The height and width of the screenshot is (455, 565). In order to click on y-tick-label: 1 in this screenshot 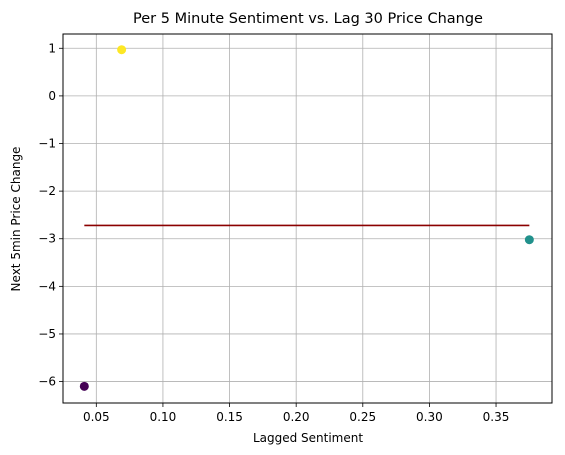, I will do `click(52, 48)`.